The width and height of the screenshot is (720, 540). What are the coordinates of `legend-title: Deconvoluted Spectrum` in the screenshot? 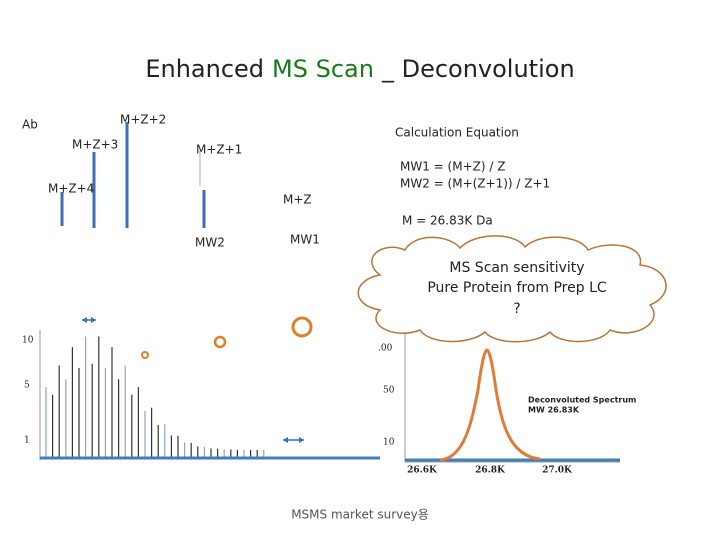 It's located at (582, 400).